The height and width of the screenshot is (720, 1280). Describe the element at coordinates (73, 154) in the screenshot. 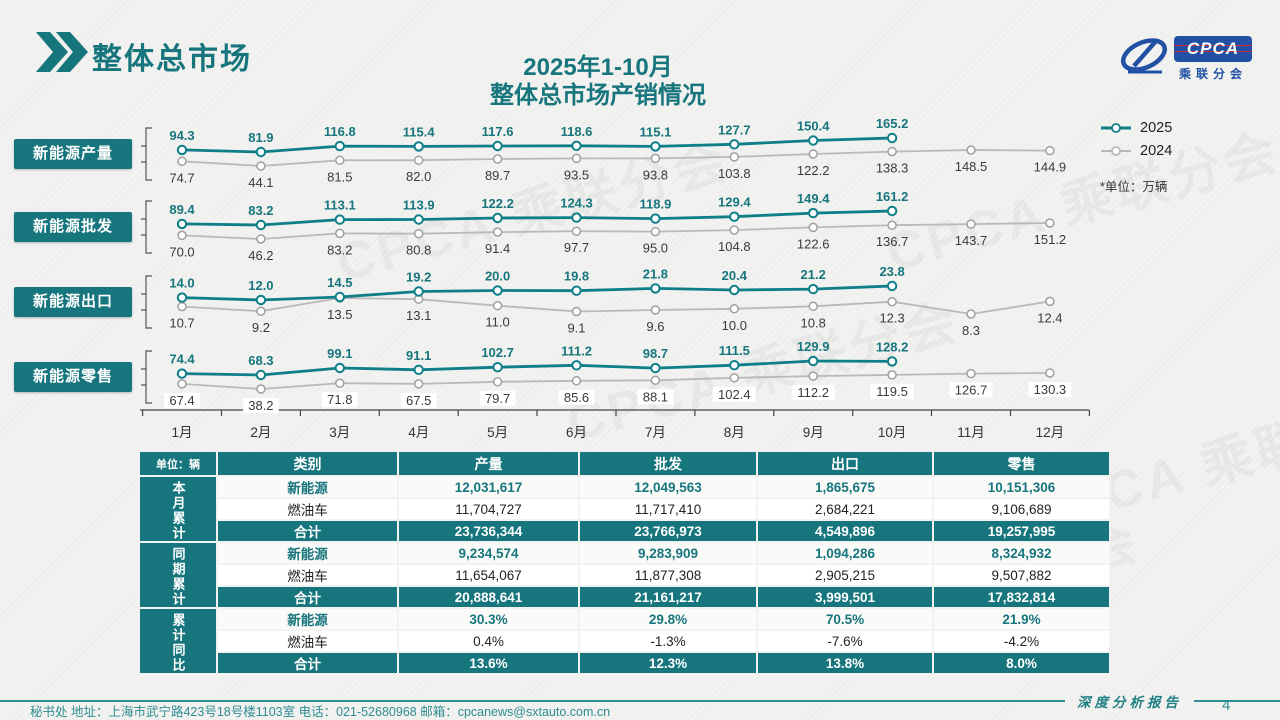

I see `series-label-1: 新能源产量` at that location.